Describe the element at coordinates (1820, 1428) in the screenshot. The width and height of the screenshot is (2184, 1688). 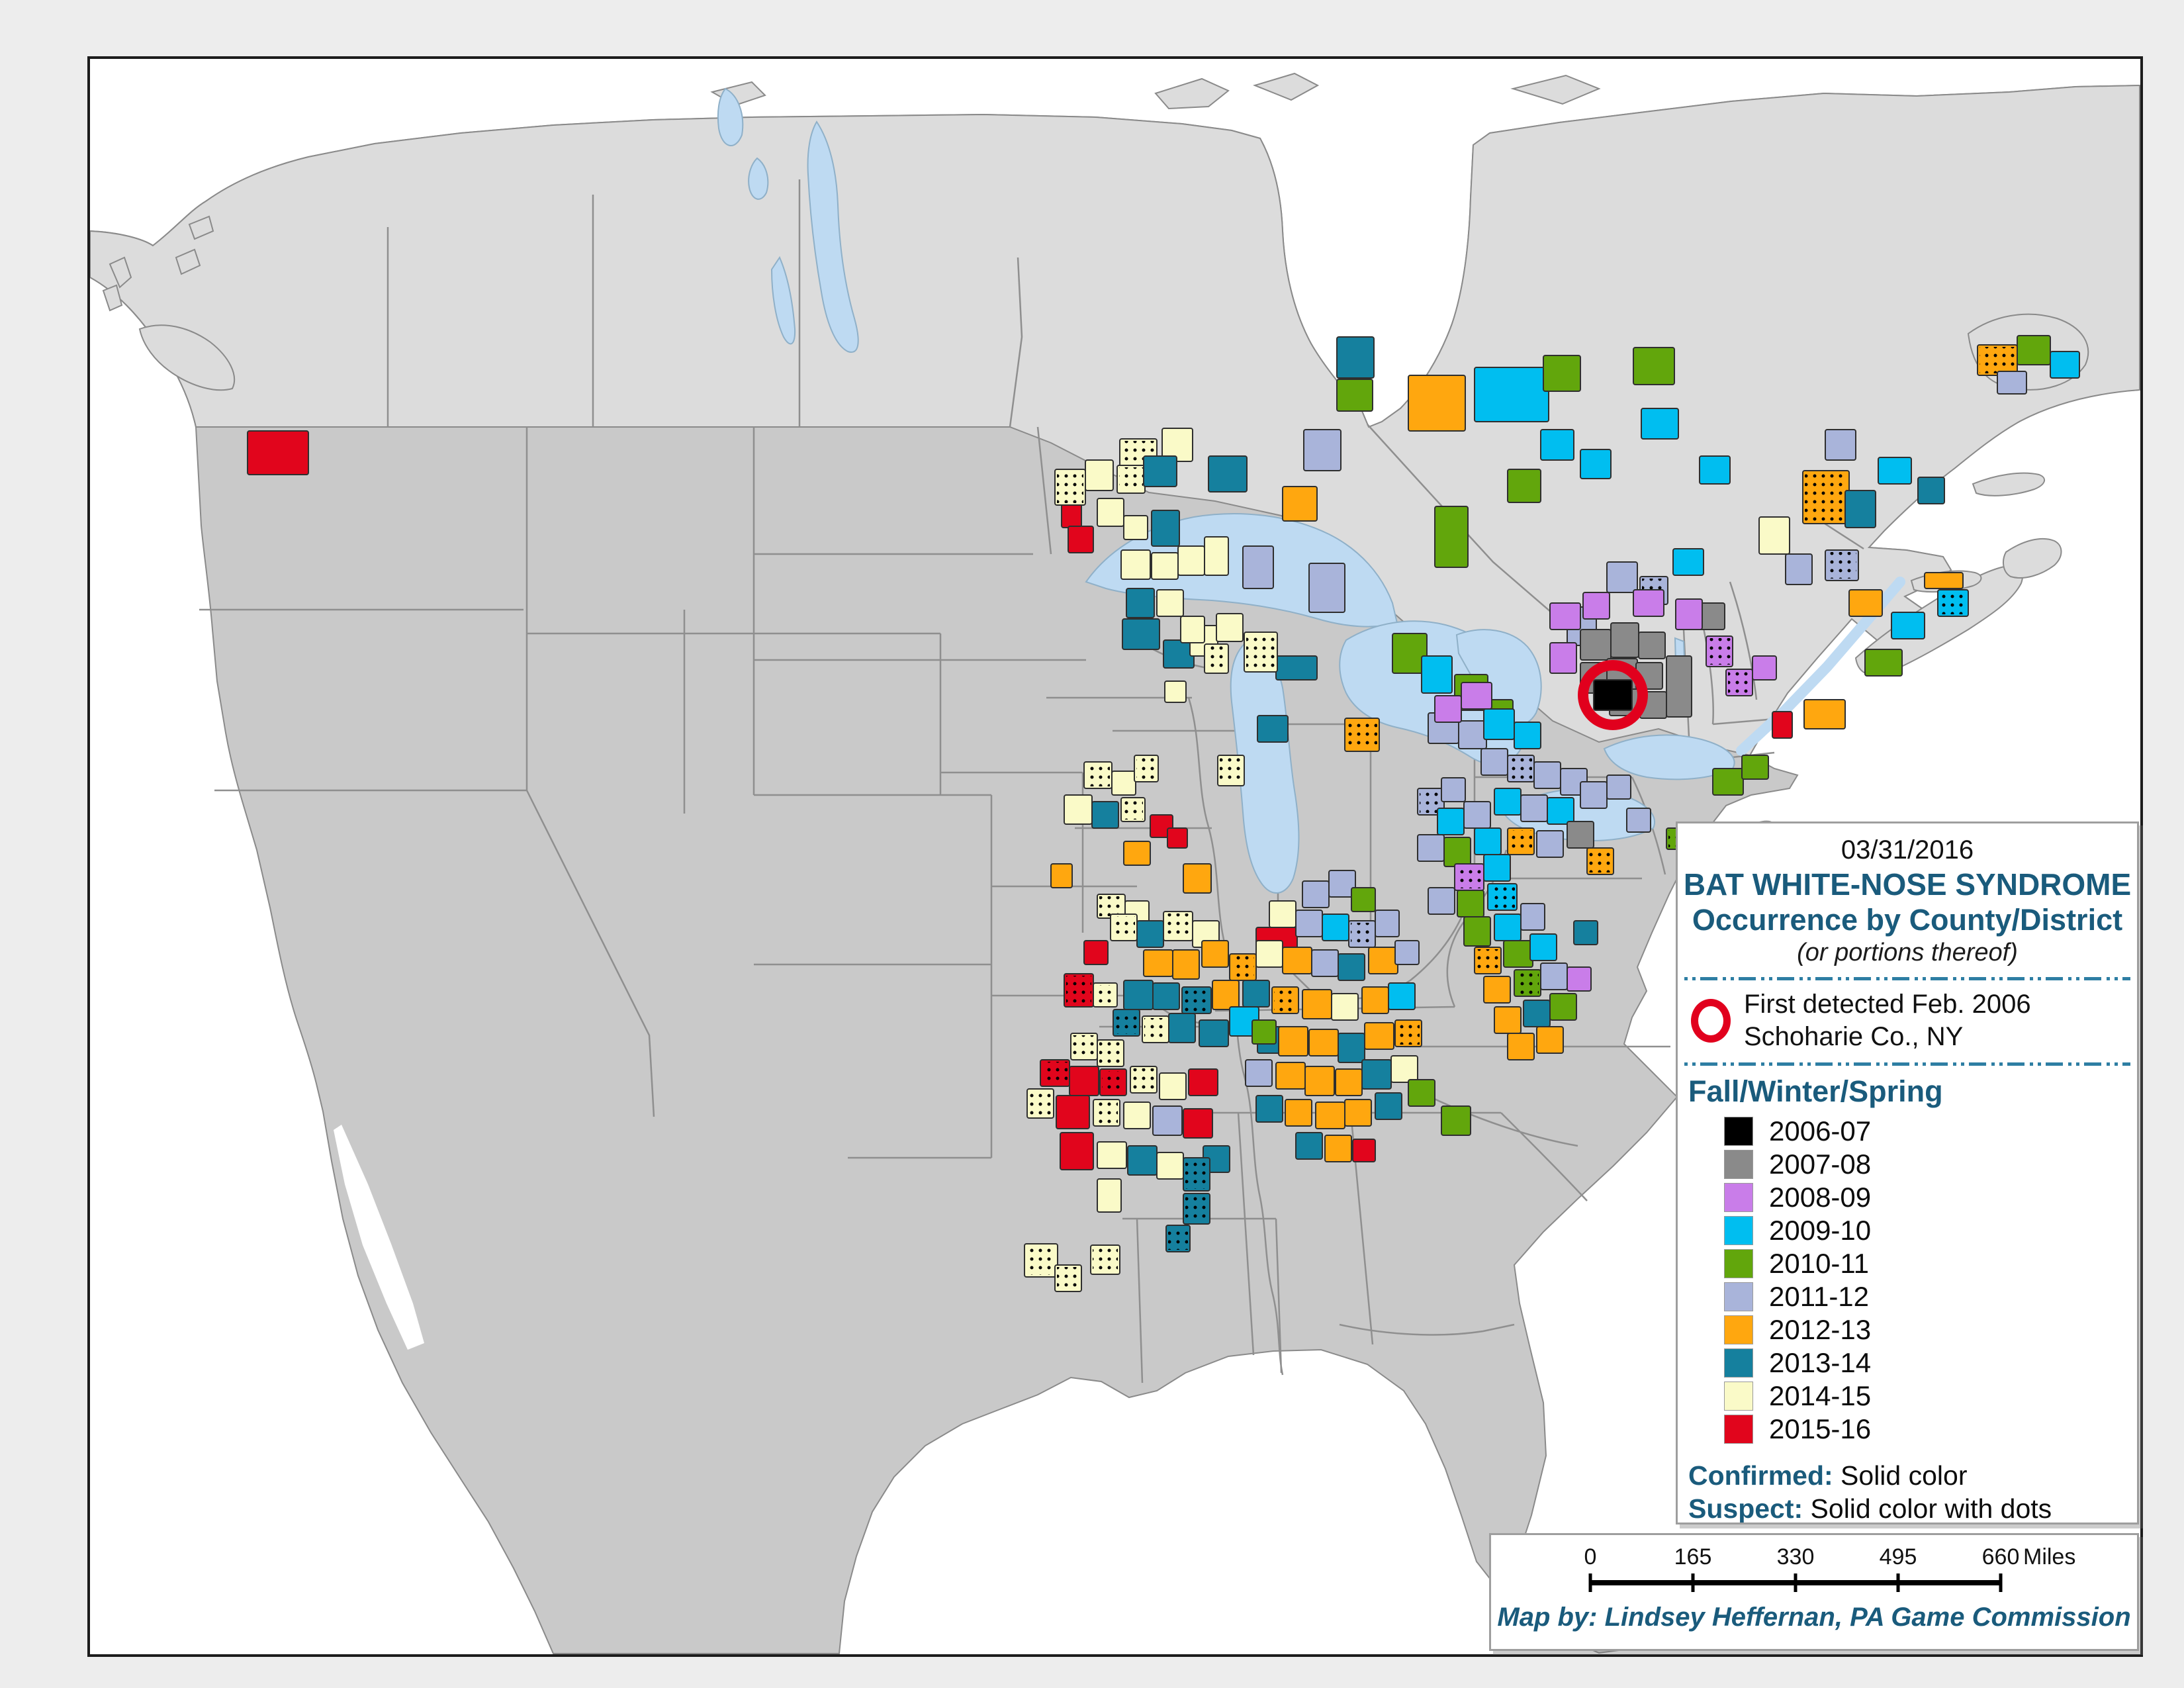
I see `legend-item-label: 2015-16` at that location.